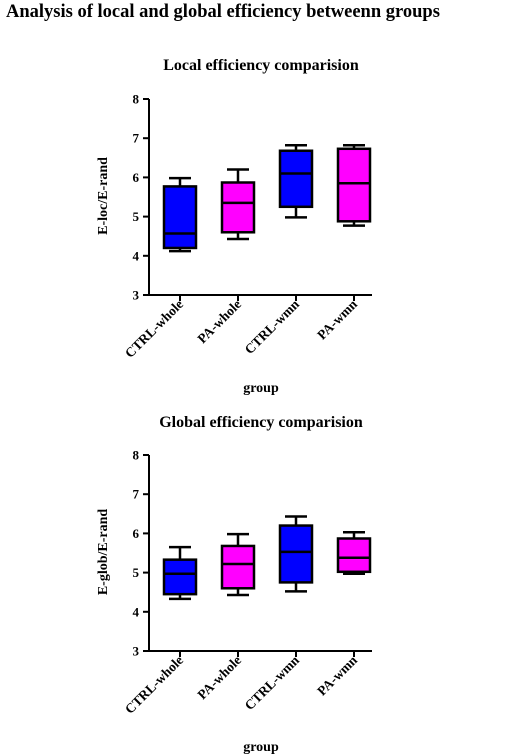  Describe the element at coordinates (103, 552) in the screenshot. I see `y-axis-label: E-glob/E-rand` at that location.